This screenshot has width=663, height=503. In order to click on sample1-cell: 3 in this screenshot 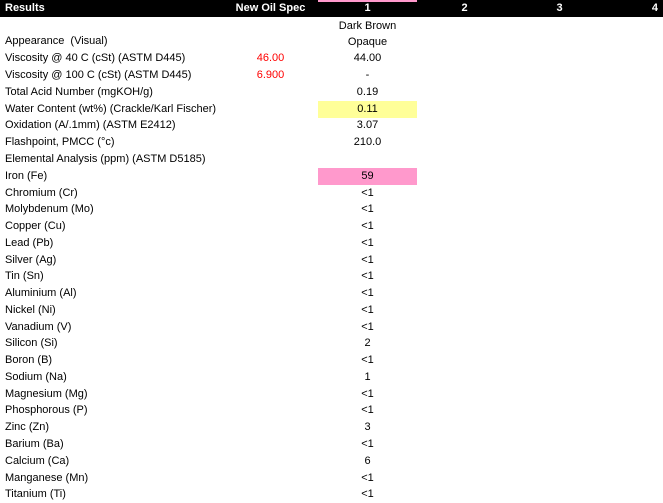, I will do `click(367, 427)`.